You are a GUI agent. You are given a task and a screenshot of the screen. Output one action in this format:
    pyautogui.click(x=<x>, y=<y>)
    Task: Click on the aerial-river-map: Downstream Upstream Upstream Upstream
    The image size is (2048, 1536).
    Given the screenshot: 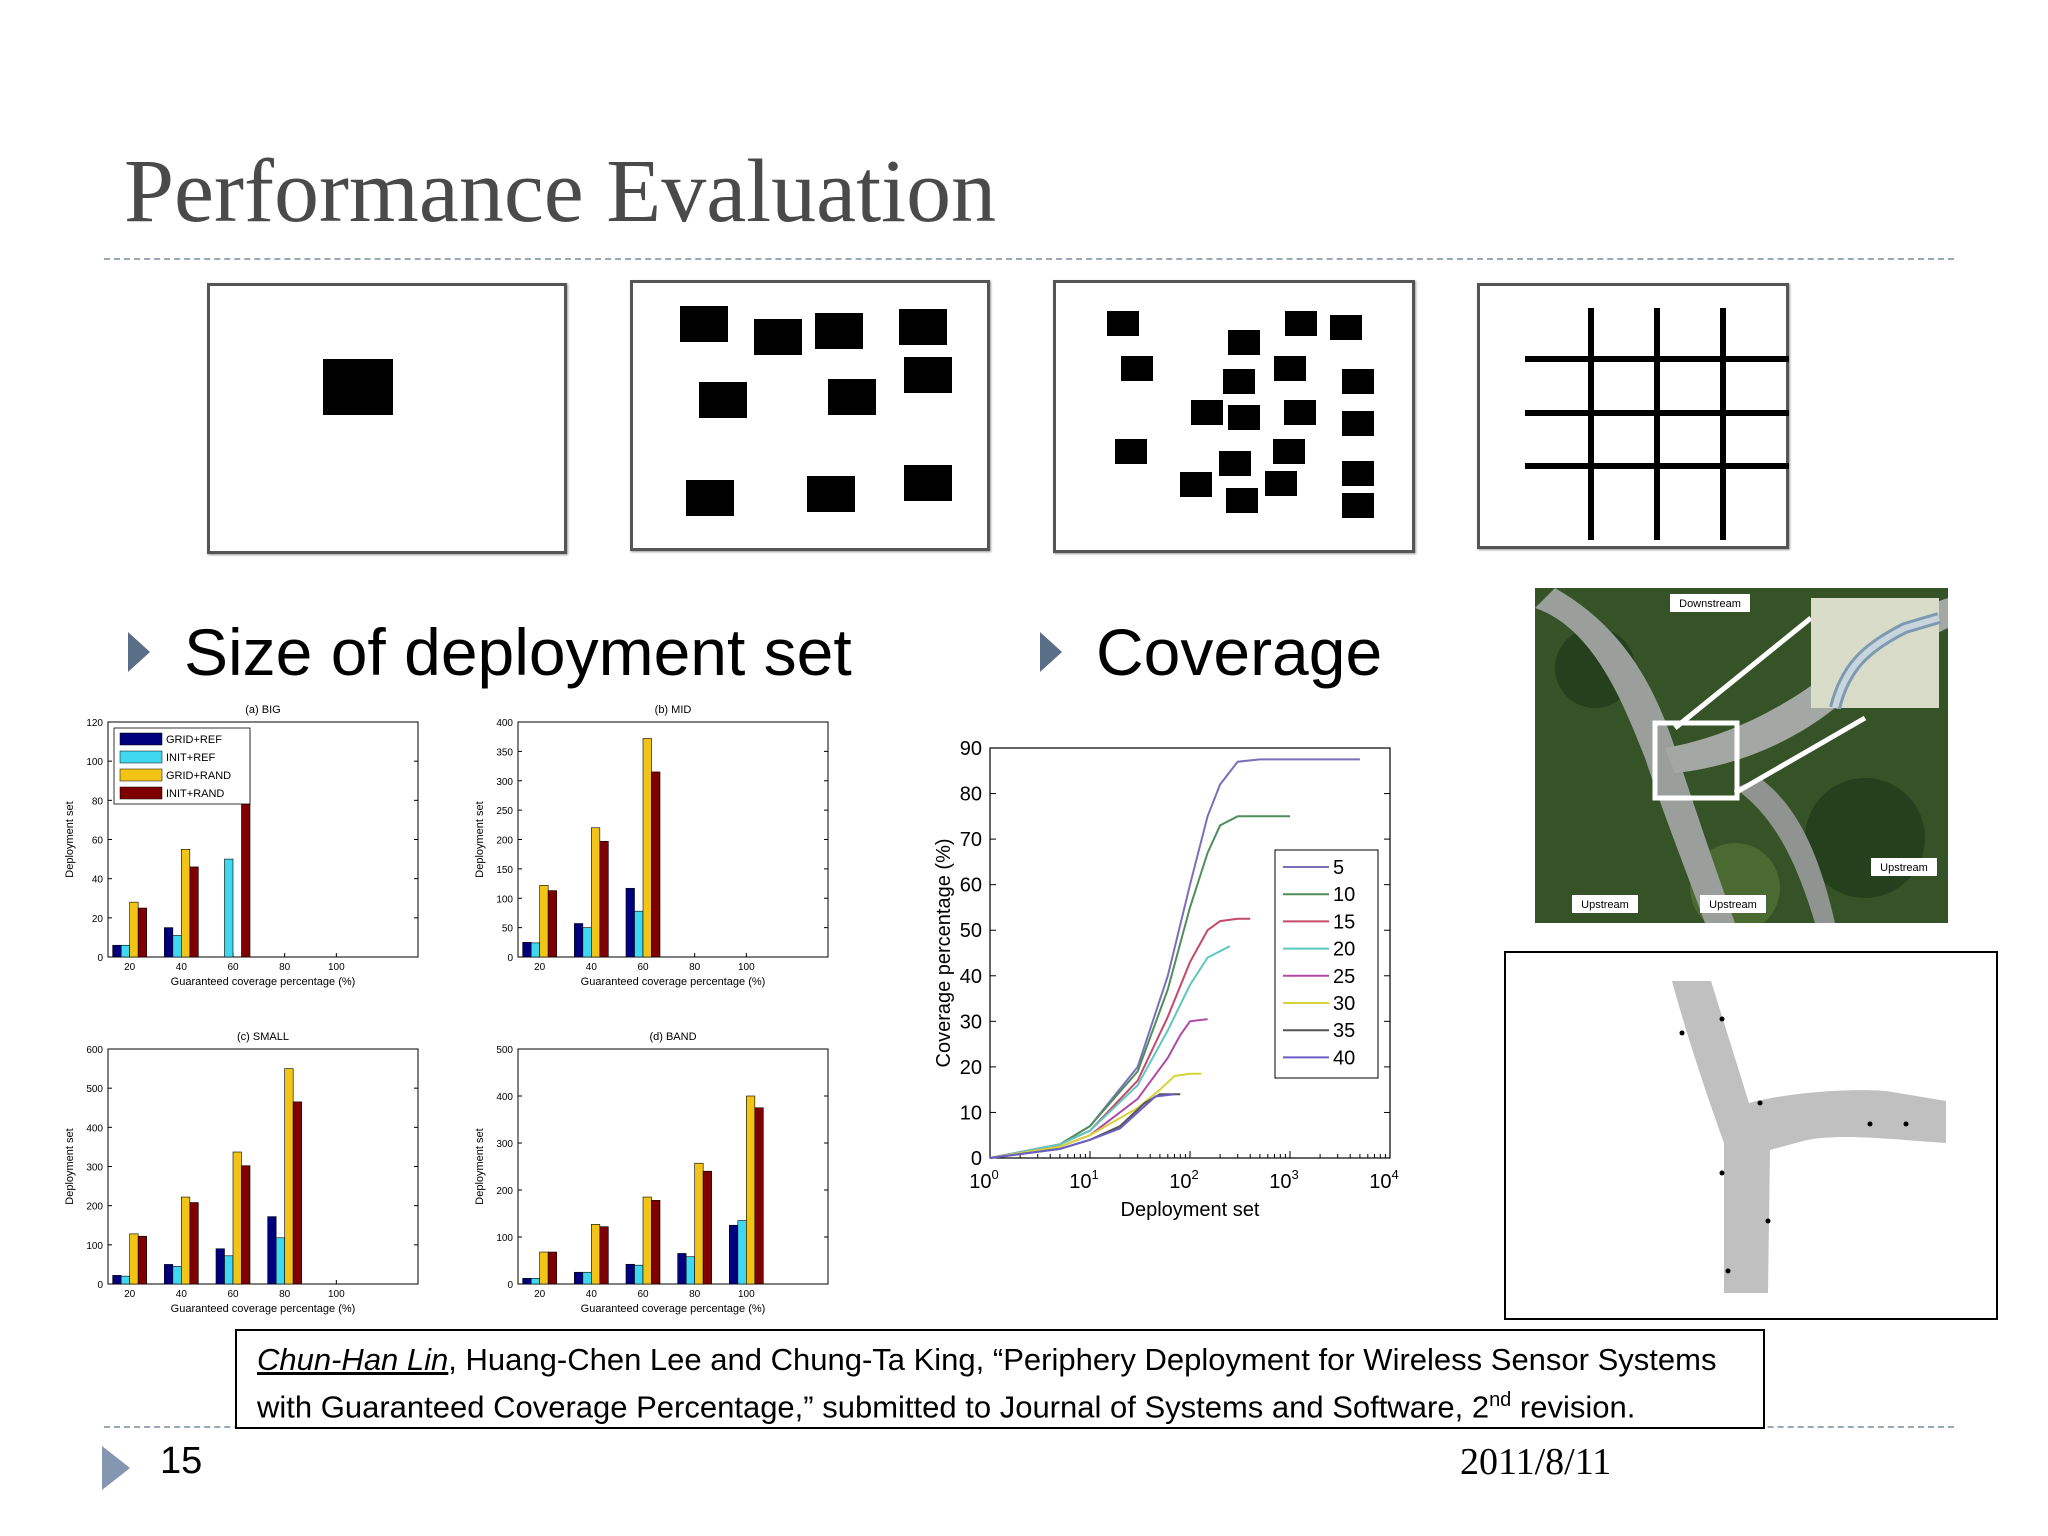 What is the action you would take?
    pyautogui.click(x=1741, y=755)
    